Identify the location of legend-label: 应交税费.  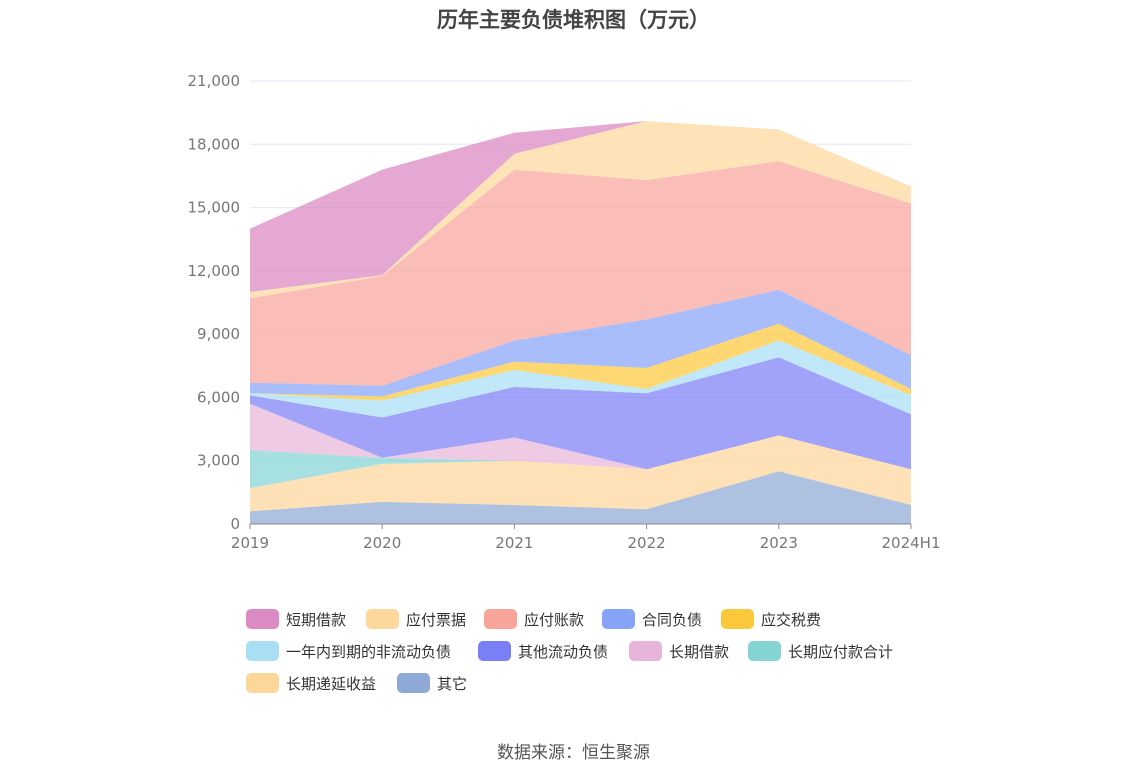
(791, 619).